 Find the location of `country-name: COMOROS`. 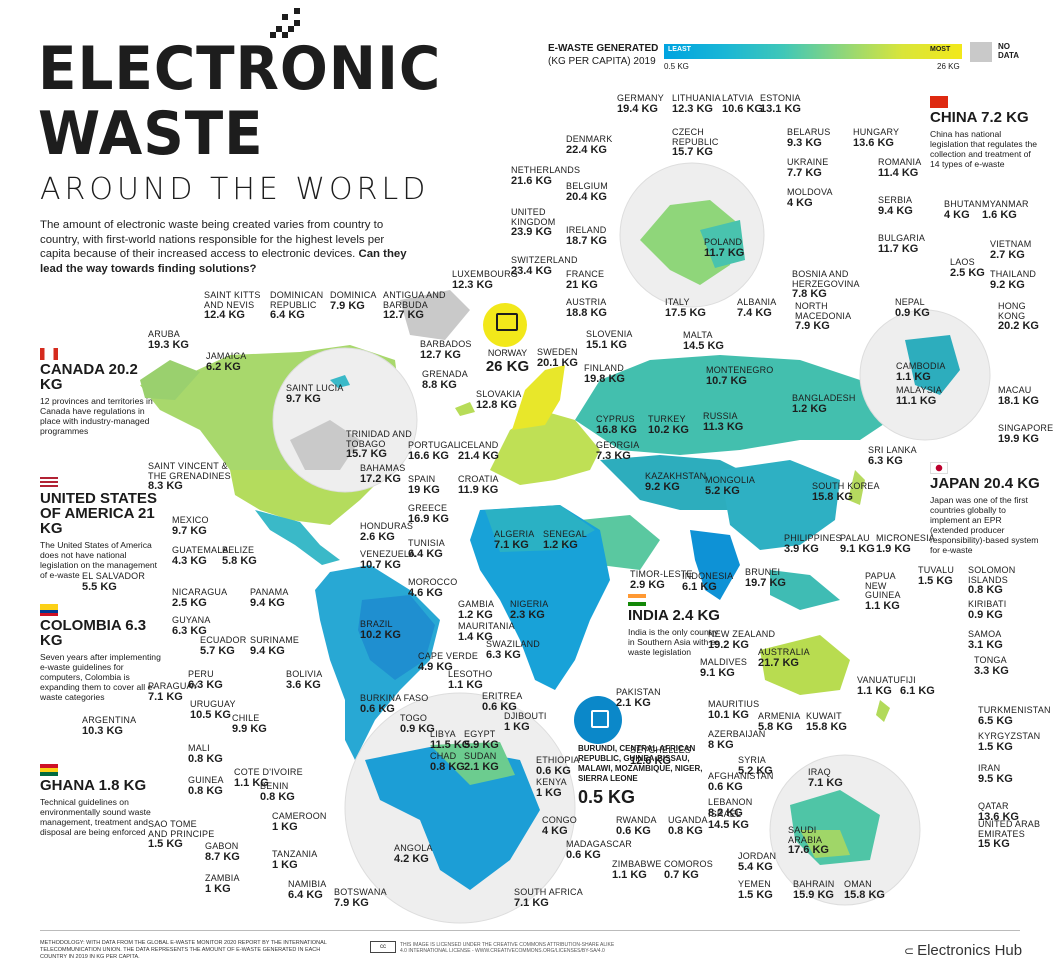

country-name: COMOROS is located at coordinates (688, 864).